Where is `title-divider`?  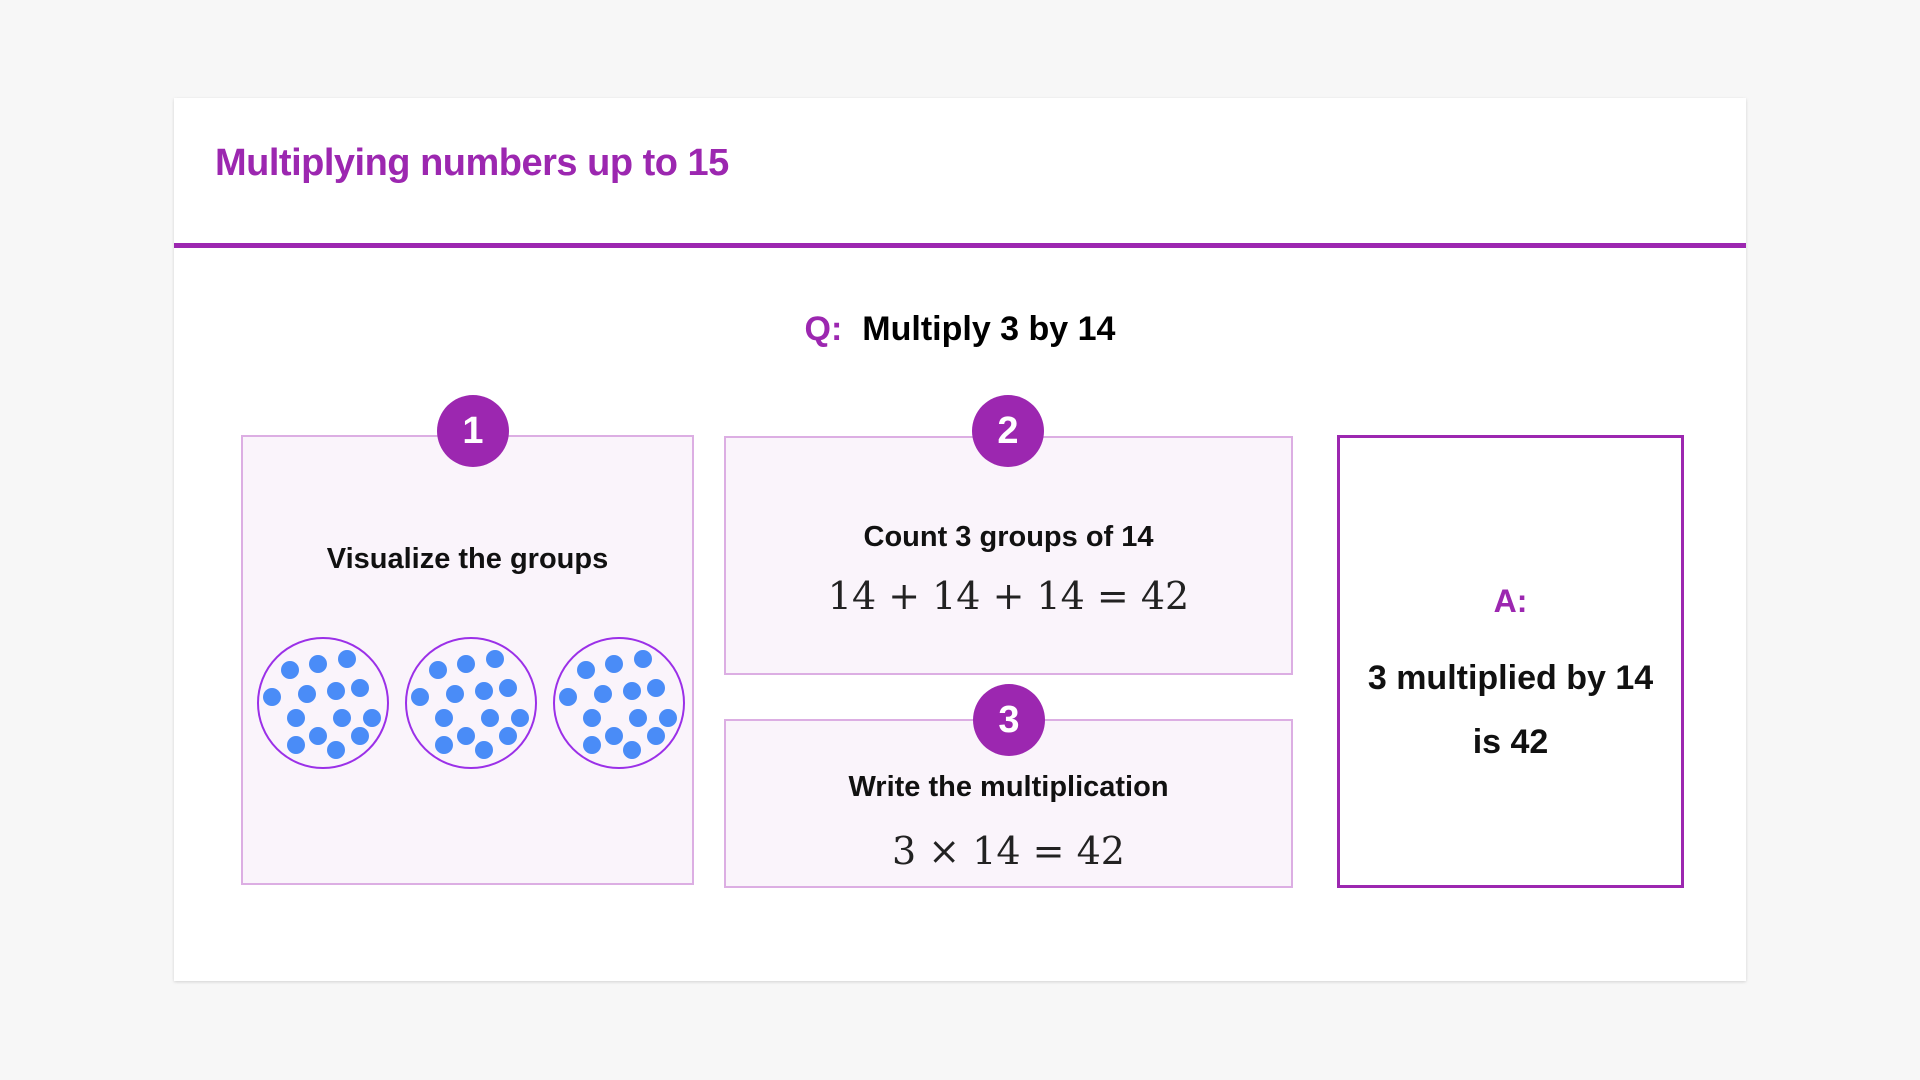 title-divider is located at coordinates (960, 245).